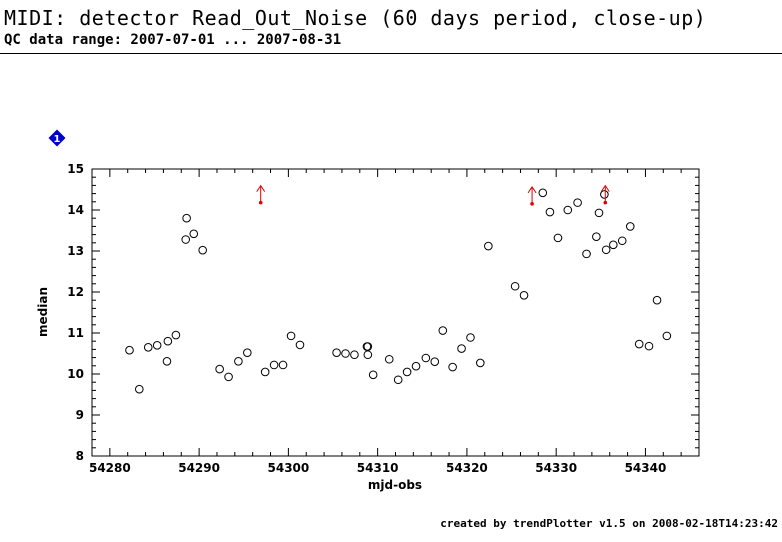 The width and height of the screenshot is (782, 542). I want to click on x-tick-label: 54310, so click(378, 468).